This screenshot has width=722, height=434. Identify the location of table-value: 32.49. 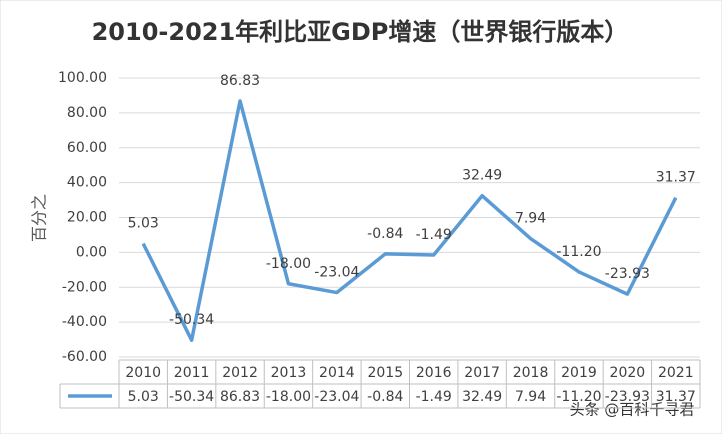
(482, 397).